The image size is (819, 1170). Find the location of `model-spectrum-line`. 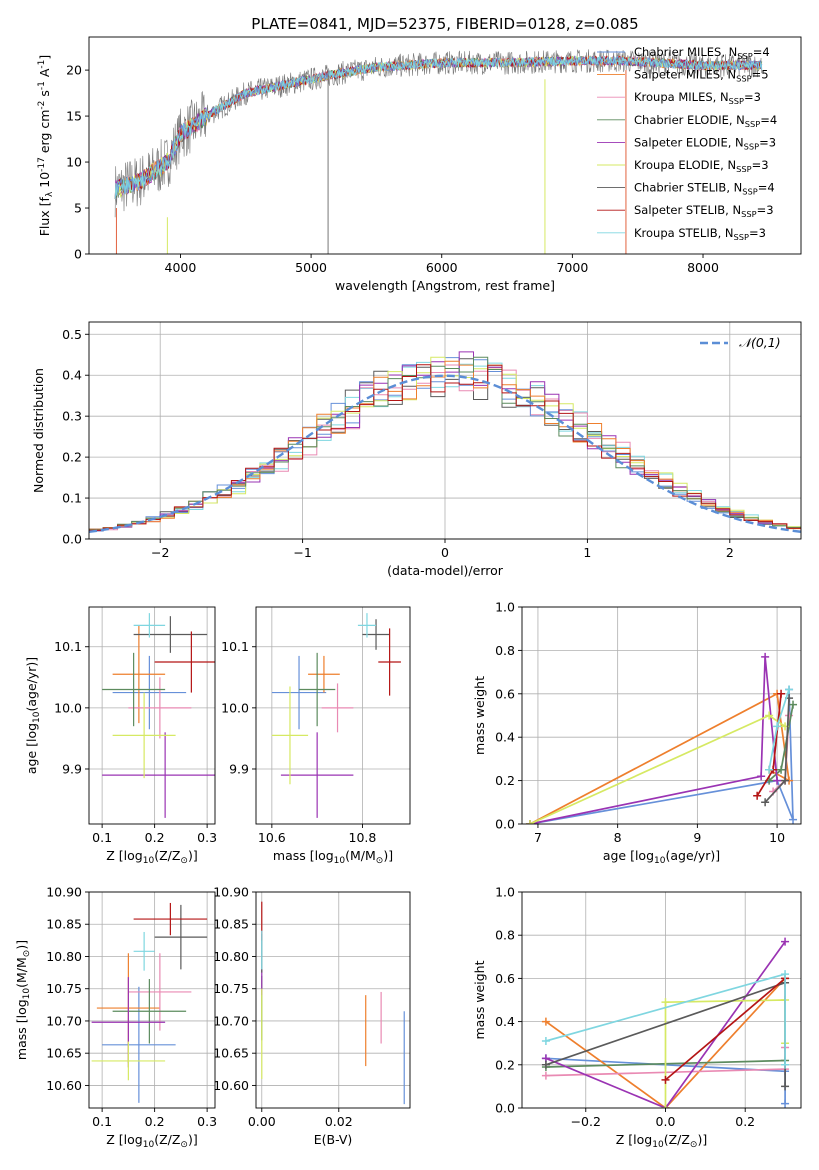

model-spectrum-line is located at coordinates (438, 126).